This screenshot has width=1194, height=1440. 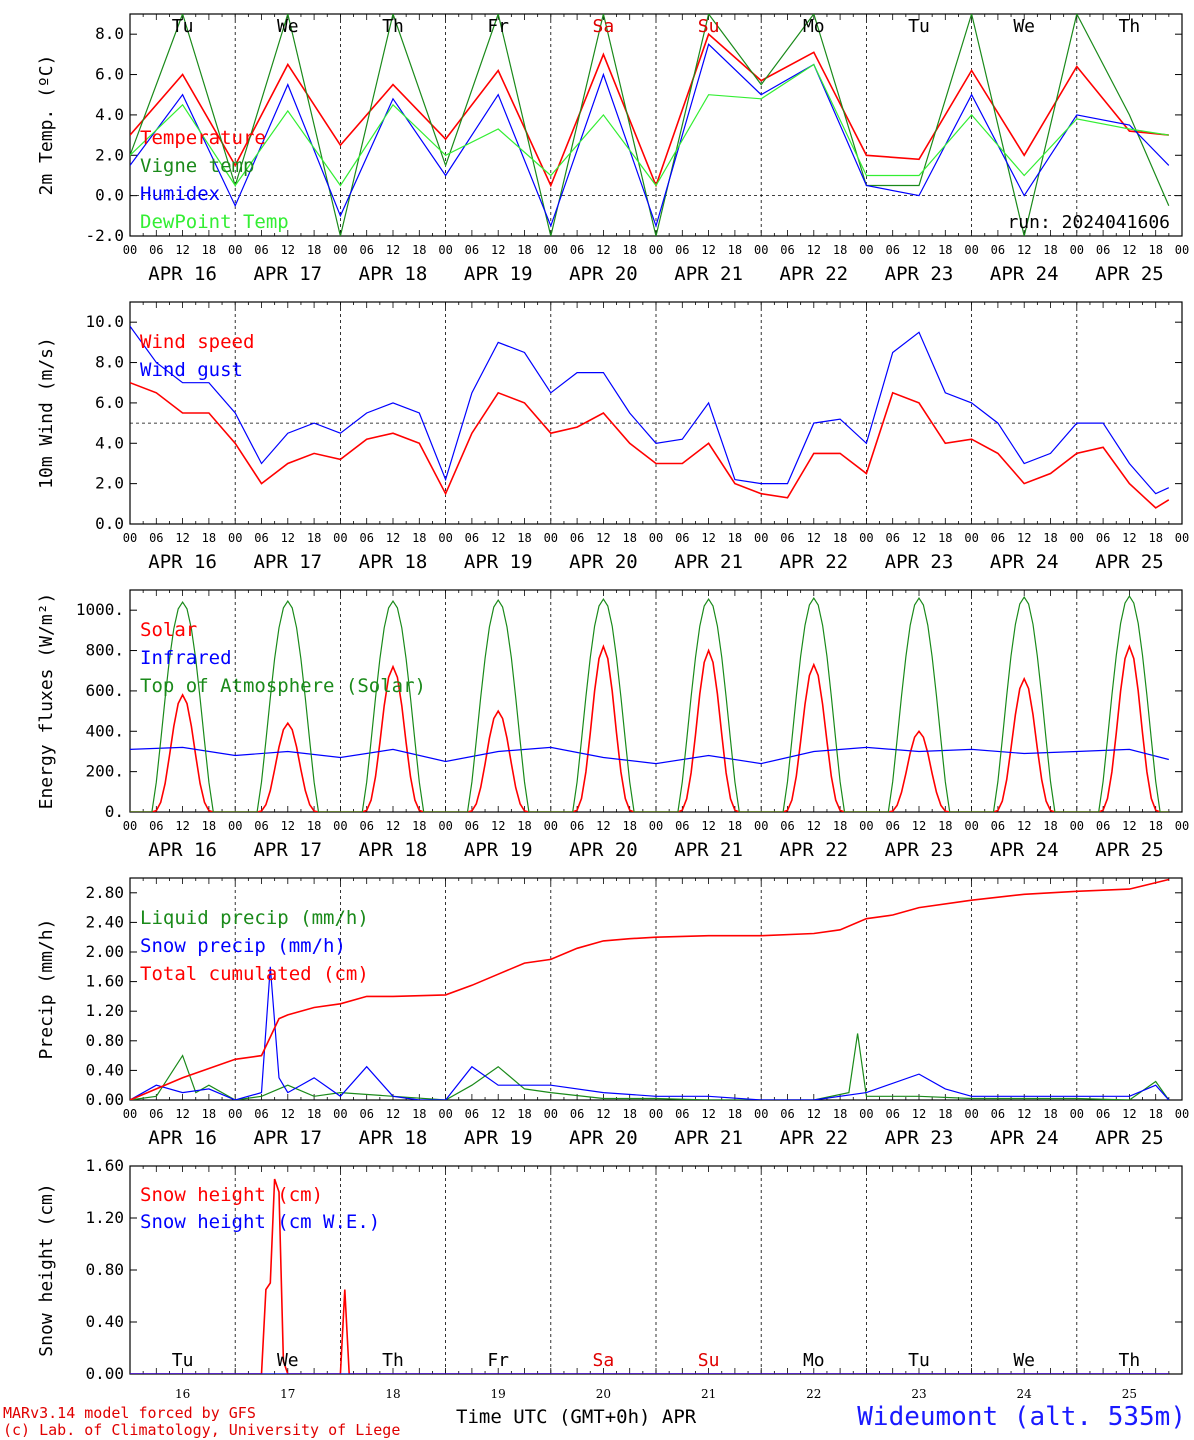 What do you see at coordinates (100, 609) in the screenshot?
I see `y-tick-label: 1000.` at bounding box center [100, 609].